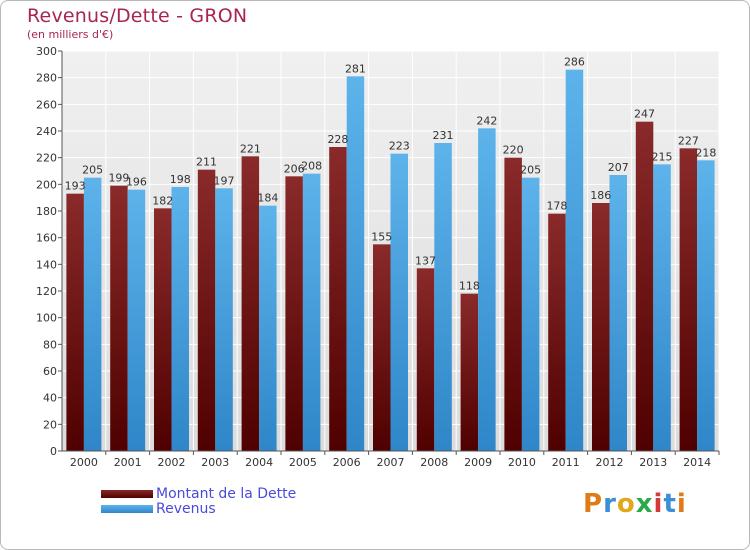 The width and height of the screenshot is (750, 550). I want to click on x-tick-label: 2000, so click(84, 462).